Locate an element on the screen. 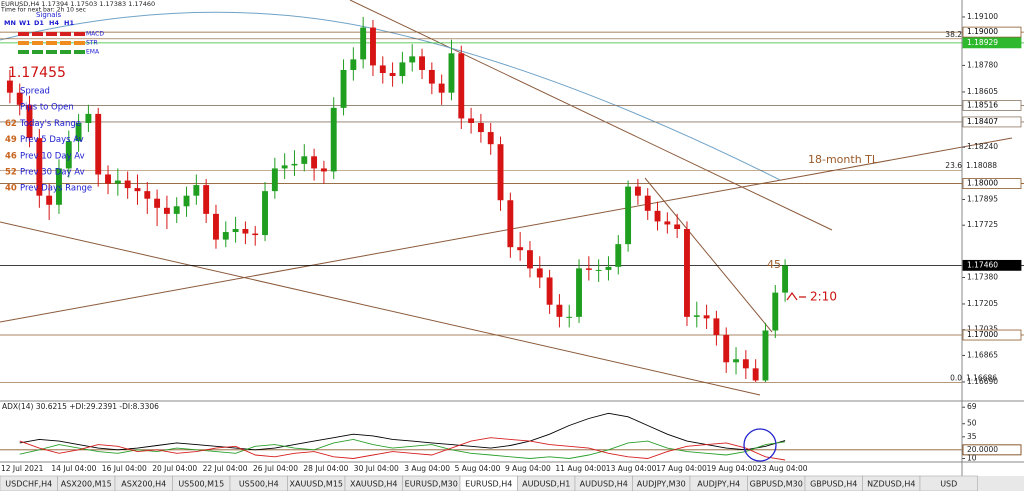 The image size is (1024, 491). tab-label: XAUUSD,H4 is located at coordinates (374, 484).